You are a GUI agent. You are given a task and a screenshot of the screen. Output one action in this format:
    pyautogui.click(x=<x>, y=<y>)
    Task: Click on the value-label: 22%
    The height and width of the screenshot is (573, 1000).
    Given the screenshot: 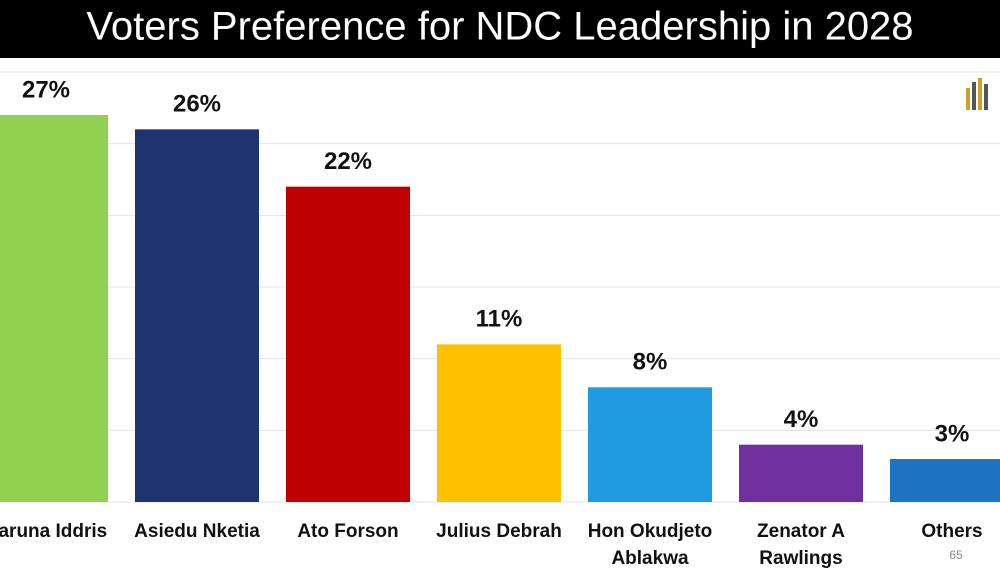 What is the action you would take?
    pyautogui.click(x=348, y=161)
    